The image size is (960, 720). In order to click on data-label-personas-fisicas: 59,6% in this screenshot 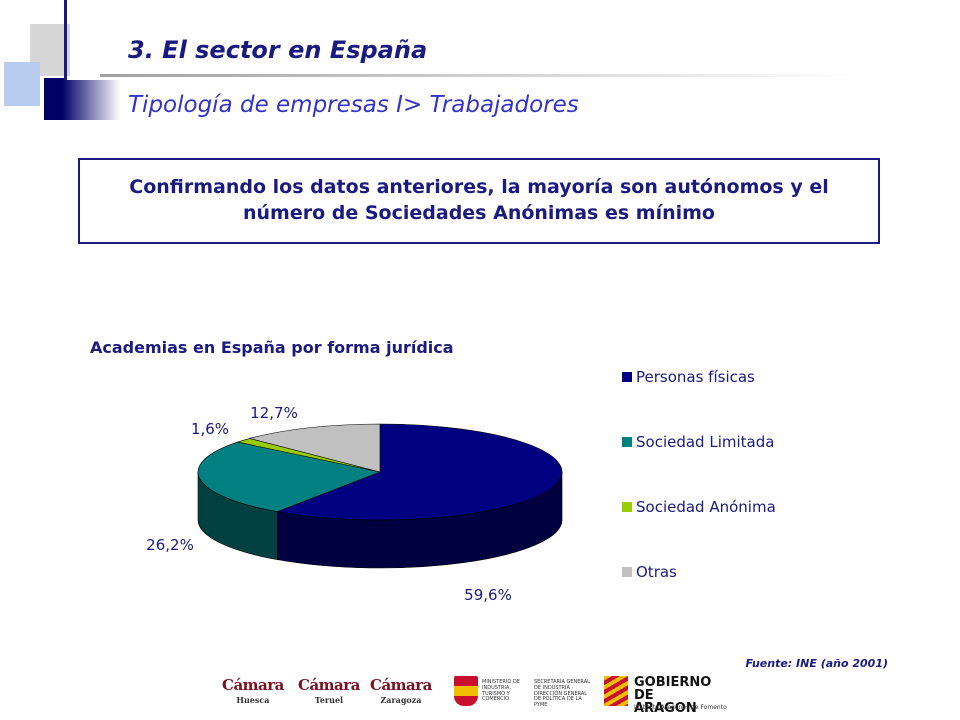, I will do `click(488, 595)`.